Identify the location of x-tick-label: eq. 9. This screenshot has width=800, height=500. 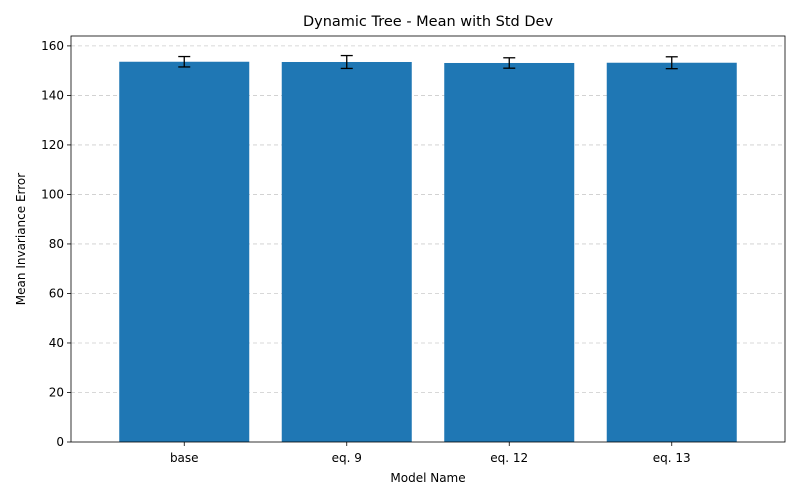
(347, 458).